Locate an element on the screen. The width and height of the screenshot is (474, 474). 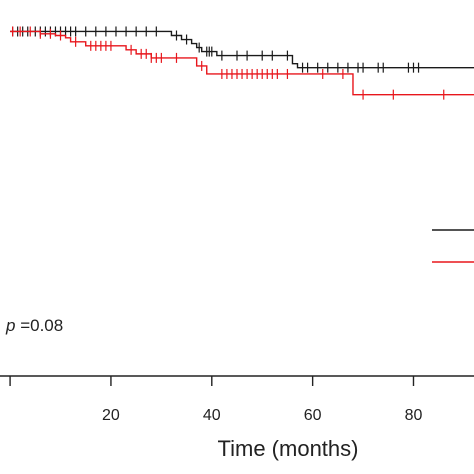
x-tick-label: 20 is located at coordinates (111, 415).